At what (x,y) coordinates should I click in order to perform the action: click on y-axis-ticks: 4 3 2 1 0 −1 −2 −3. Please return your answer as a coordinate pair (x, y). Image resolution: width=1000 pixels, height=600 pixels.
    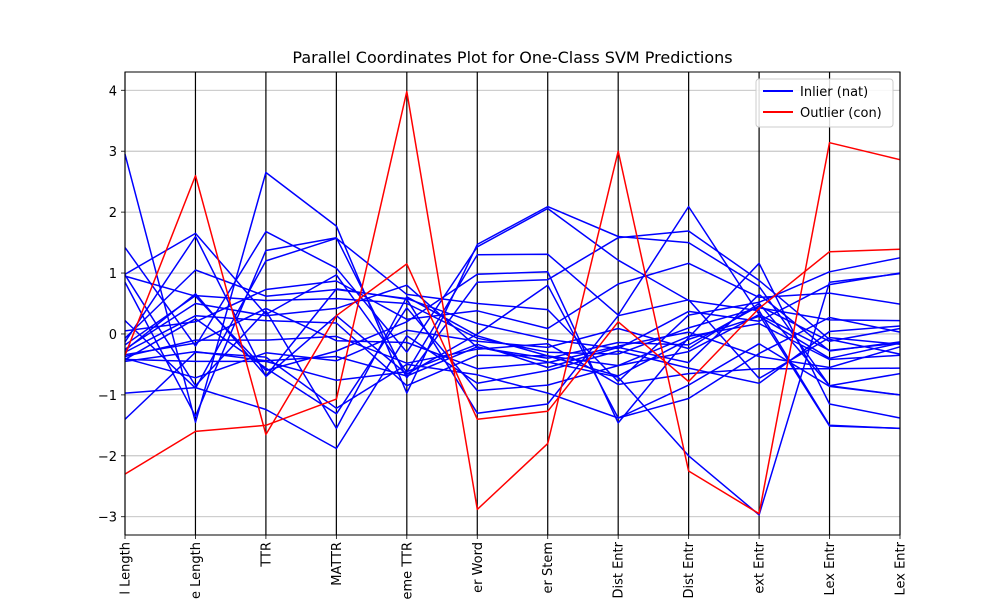
    Looking at the image, I should click on (111, 305).